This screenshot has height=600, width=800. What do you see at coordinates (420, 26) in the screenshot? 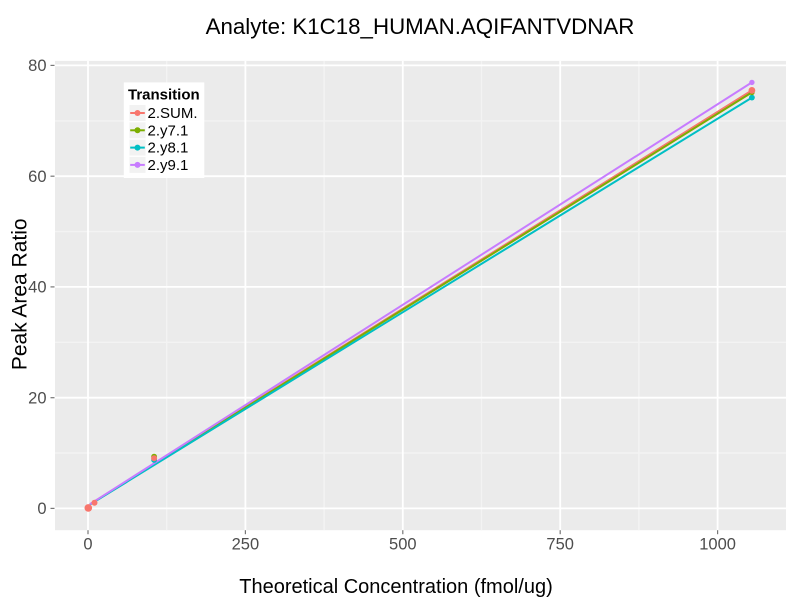
I see `svg-text:Analyte: K1C18_HUMAN.AQIFANTVD: Analyte: K1C18_HUMAN.AQIFANTVDNAR` at bounding box center [420, 26].